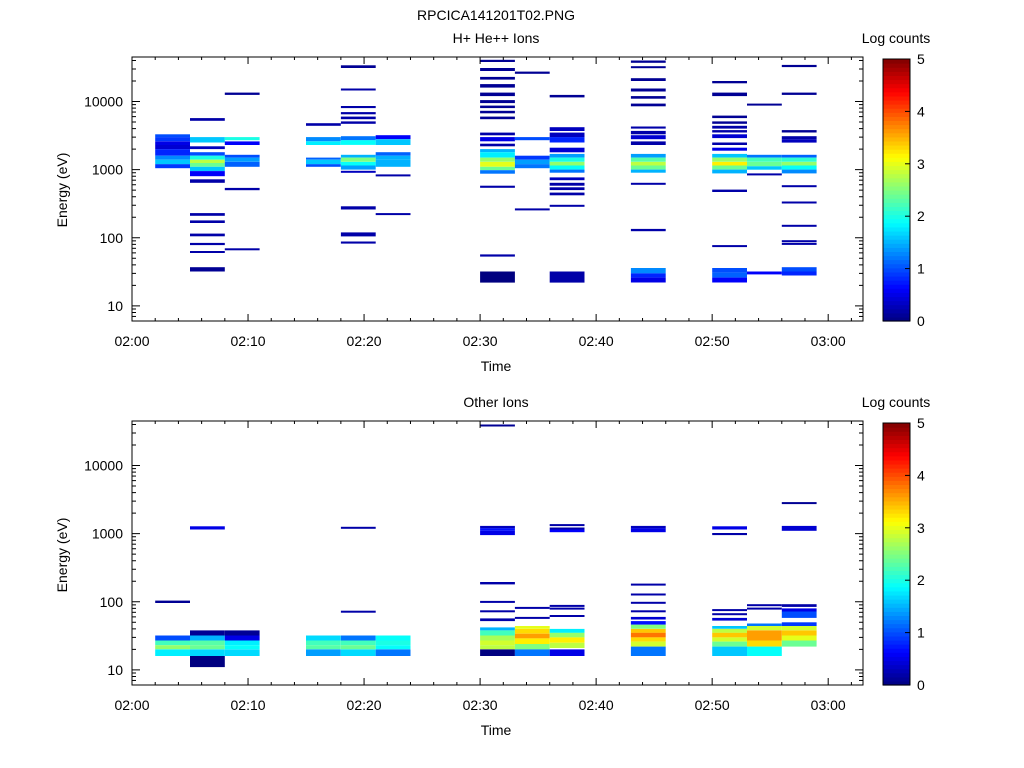 Image resolution: width=1024 pixels, height=768 pixels. Describe the element at coordinates (729, 159) in the screenshot. I see `top-cell-b10-c10` at that location.